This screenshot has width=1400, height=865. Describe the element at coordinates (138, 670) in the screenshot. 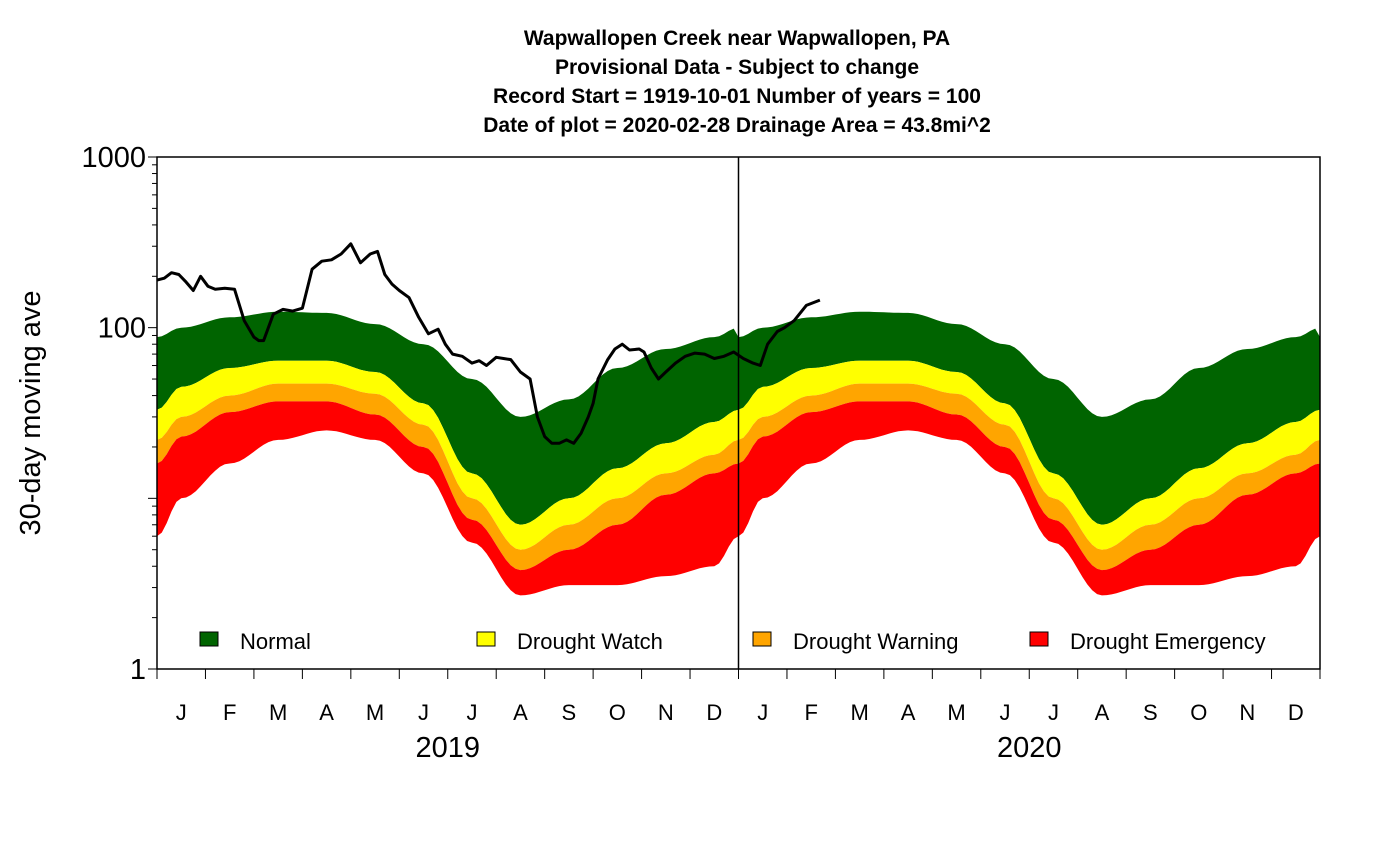

I see `y-tick-label: 1` at that location.